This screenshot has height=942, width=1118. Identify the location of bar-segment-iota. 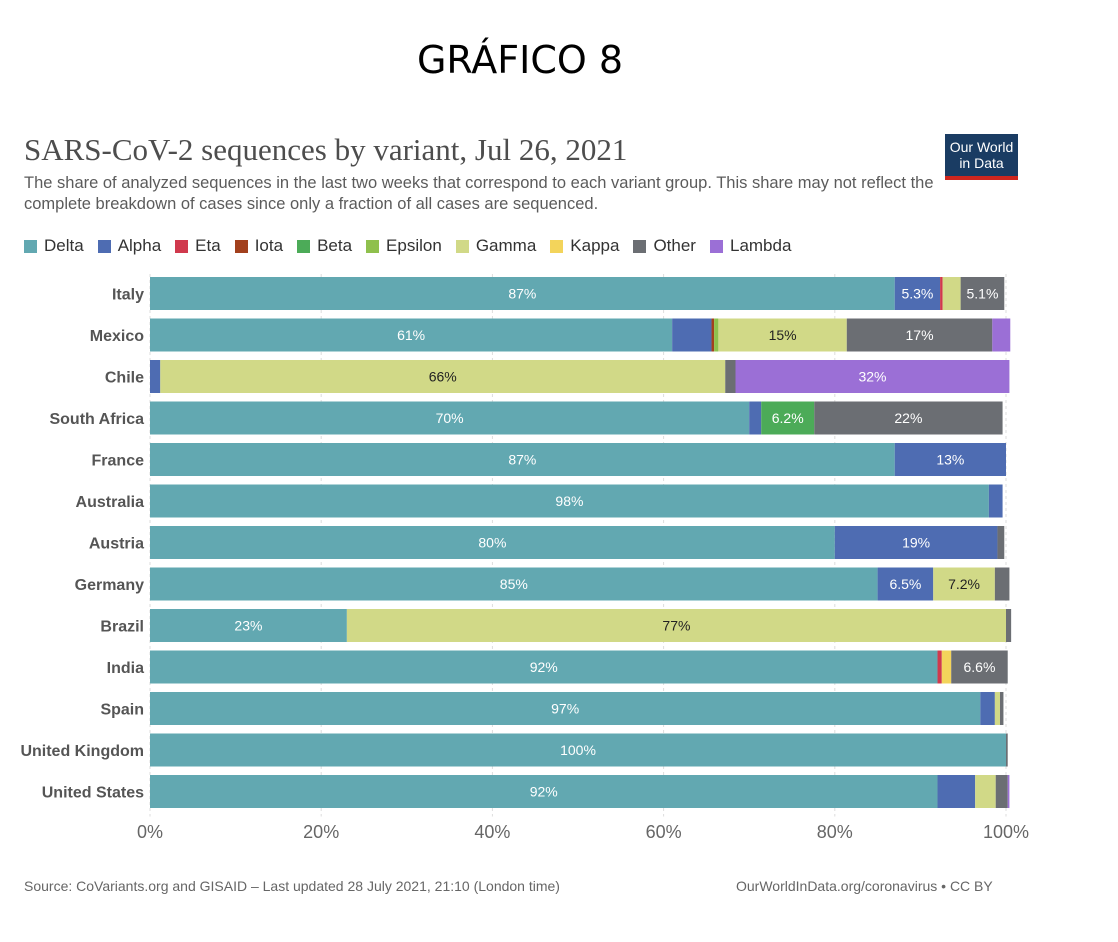
(713, 335).